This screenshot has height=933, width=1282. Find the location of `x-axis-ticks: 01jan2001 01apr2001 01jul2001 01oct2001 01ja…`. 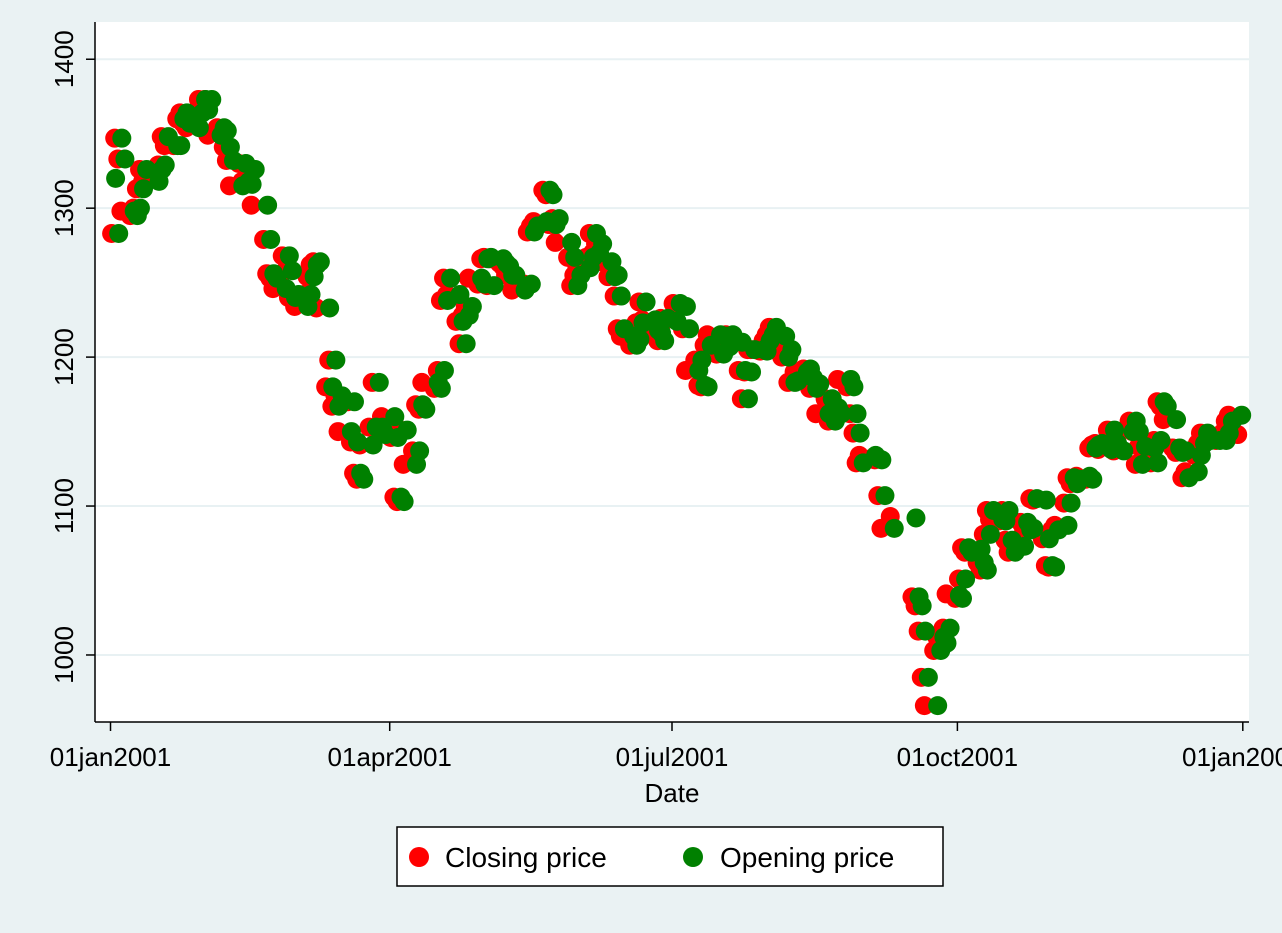

x-axis-ticks: 01jan2001 01apr2001 01jul2001 01oct2001 01ja… is located at coordinates (666, 747).